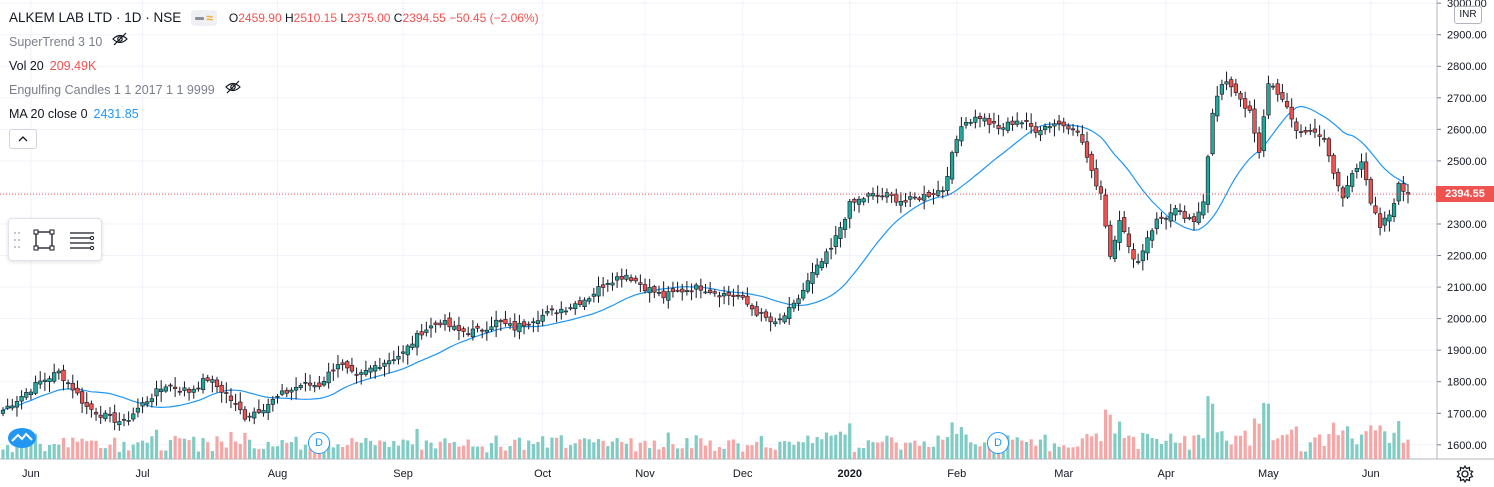  I want to click on y-tick-label: 2600.00, so click(1467, 130).